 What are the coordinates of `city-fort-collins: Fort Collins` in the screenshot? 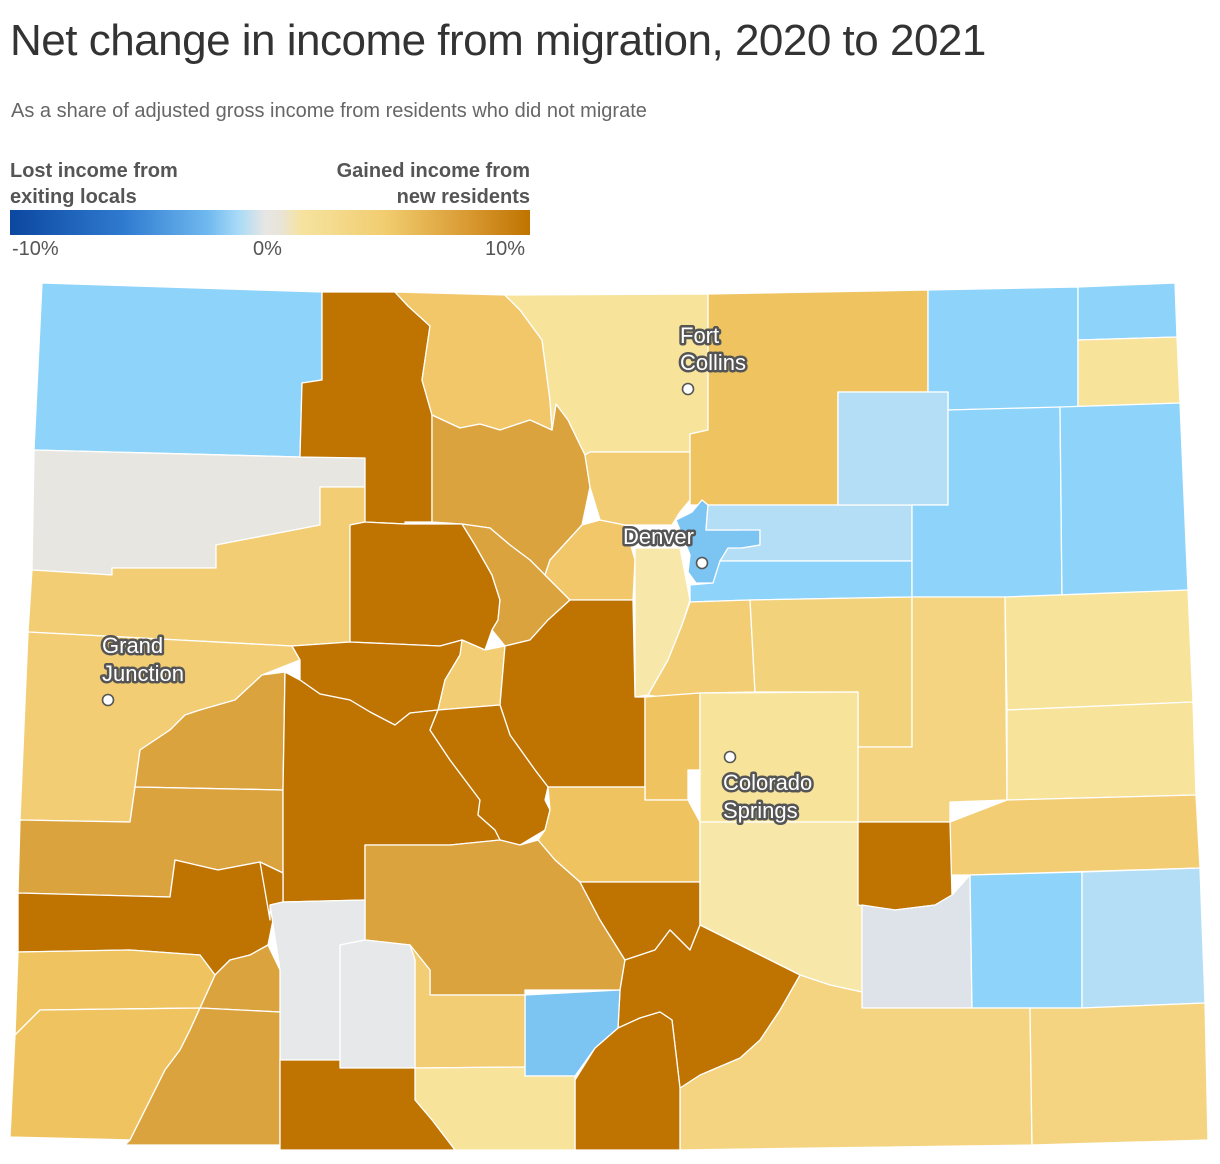 It's located at (713, 358).